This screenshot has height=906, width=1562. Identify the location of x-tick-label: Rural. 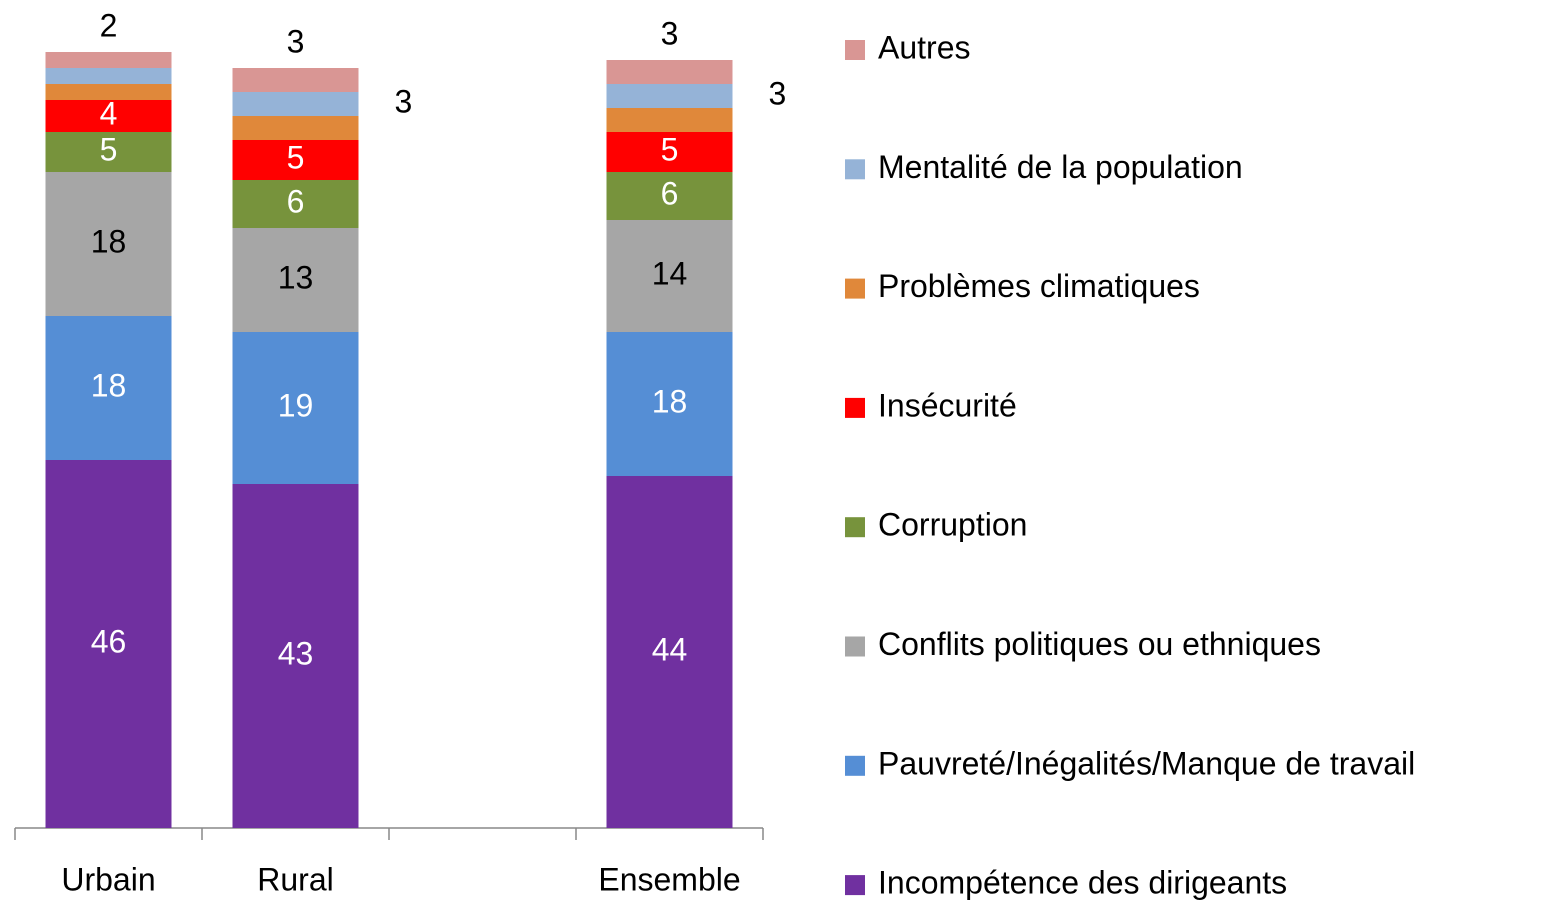
(295, 879).